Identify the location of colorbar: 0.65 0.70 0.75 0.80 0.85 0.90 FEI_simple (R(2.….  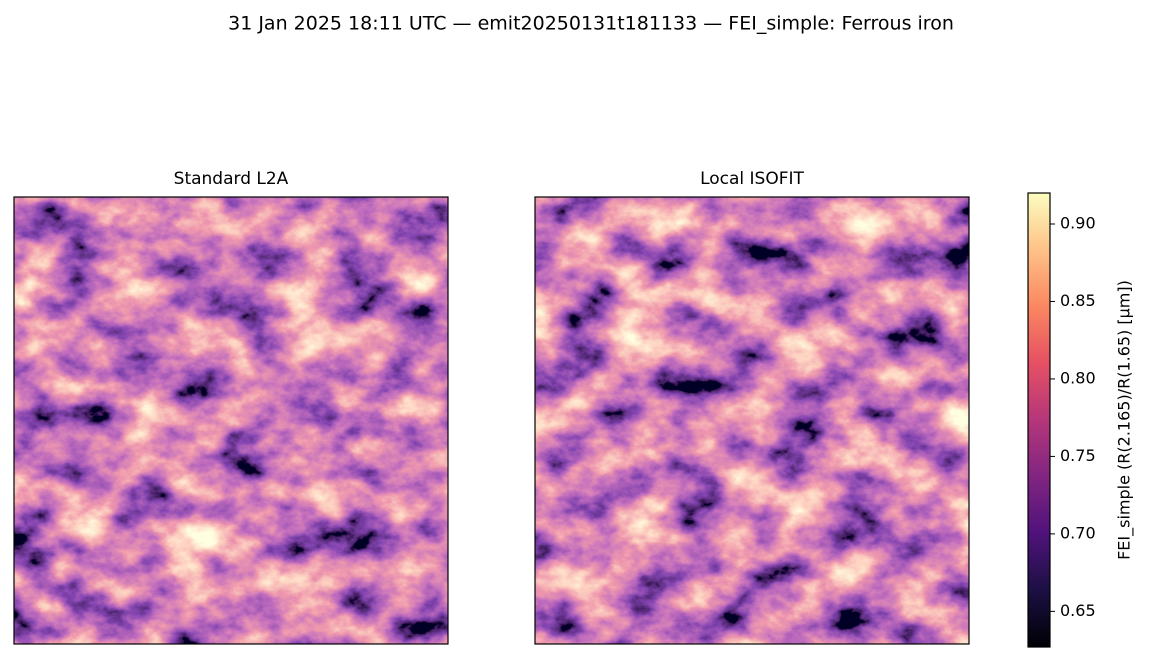
(1081, 420).